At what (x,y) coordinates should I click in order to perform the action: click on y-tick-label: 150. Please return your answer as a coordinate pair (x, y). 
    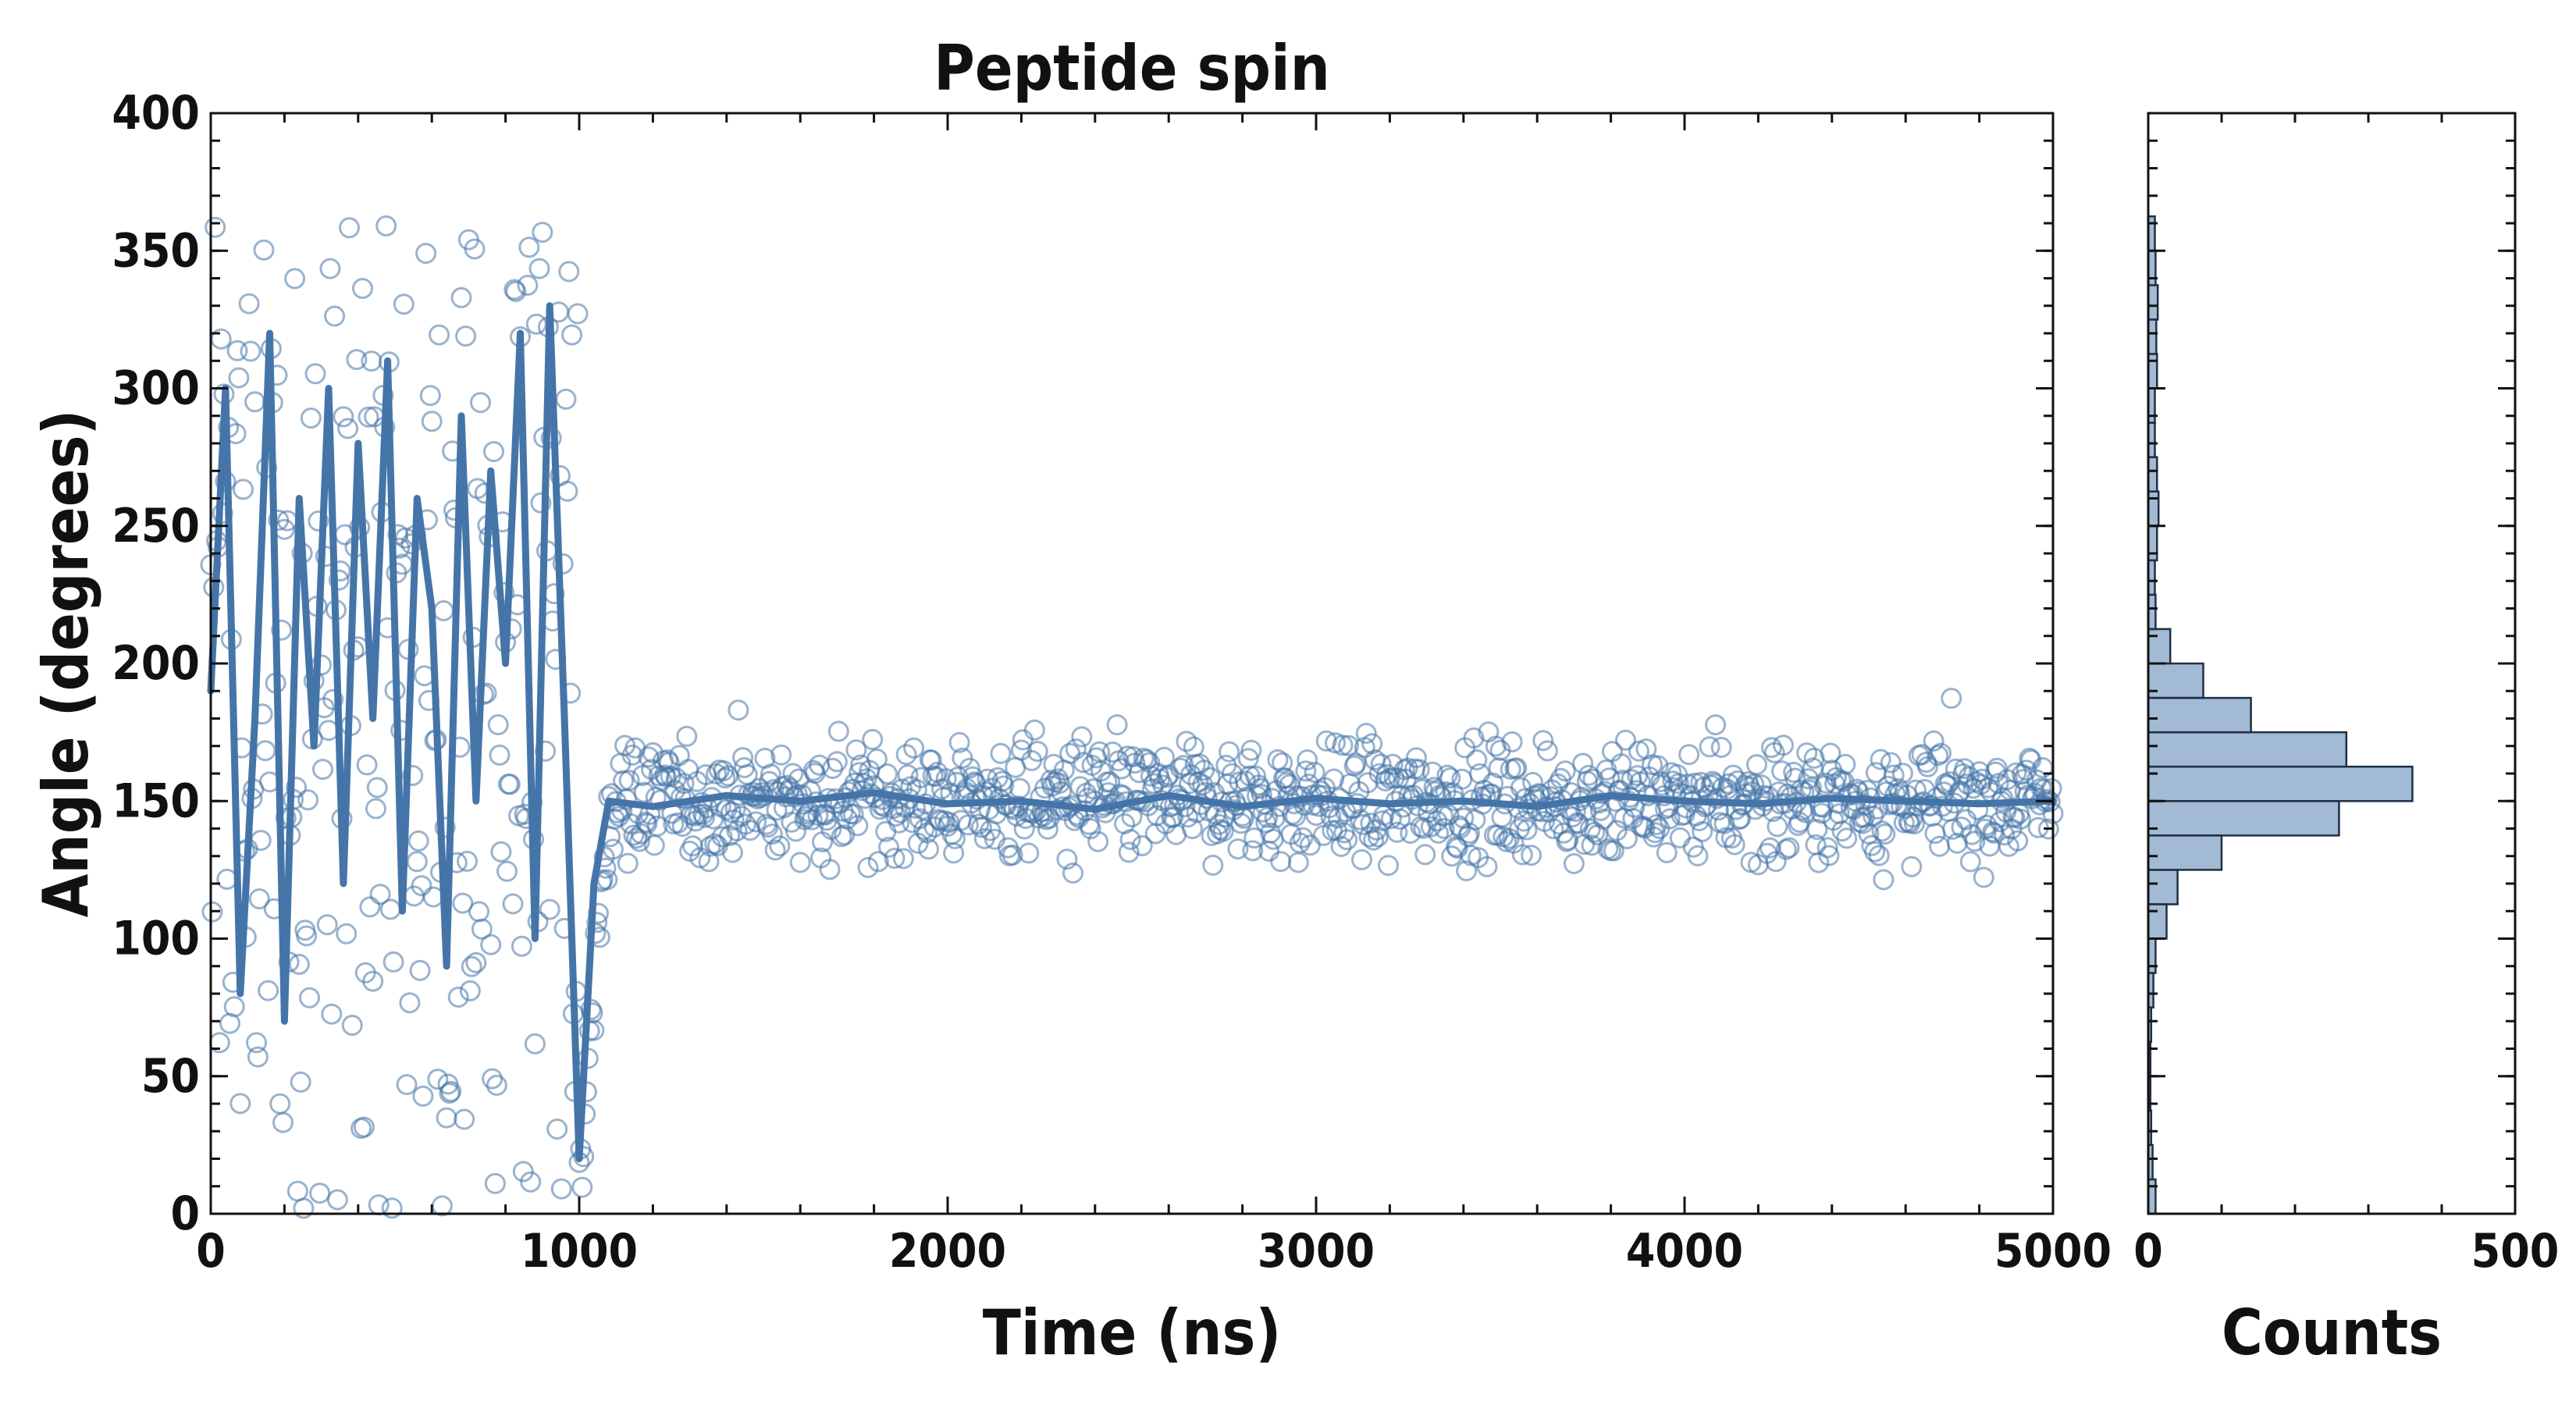
    Looking at the image, I should click on (156, 801).